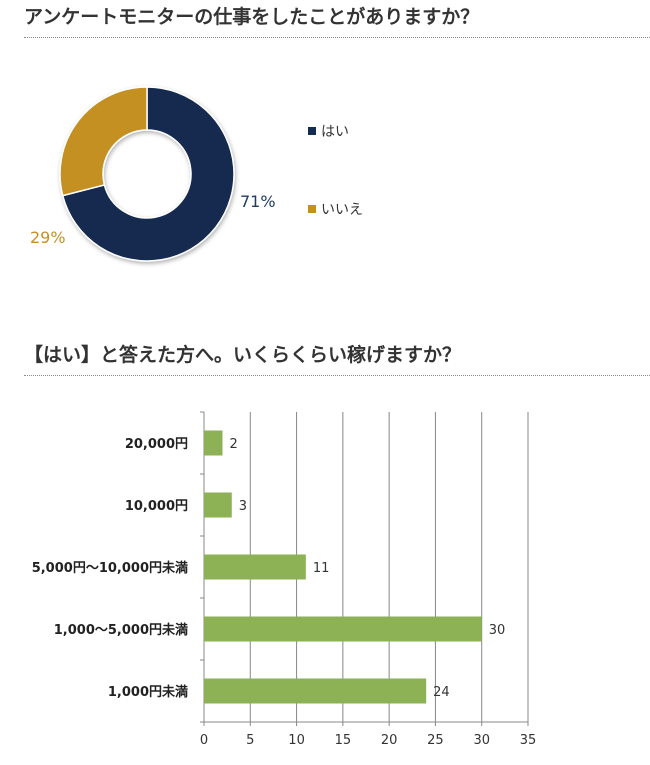  What do you see at coordinates (204, 740) in the screenshot?
I see `x-tick-label: 0` at bounding box center [204, 740].